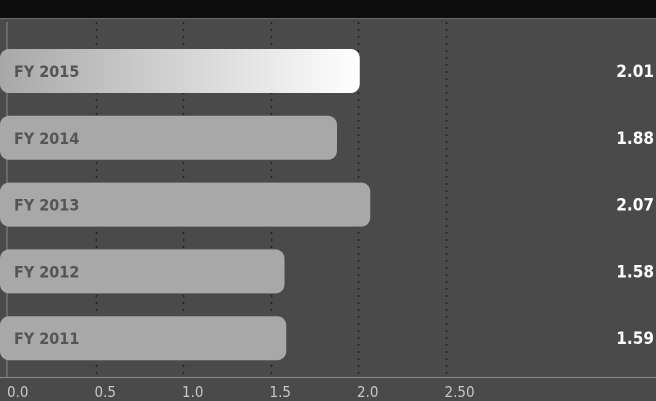 The image size is (656, 401). I want to click on x-axis: 0.0 0.5 1.0 1.5 2.0 2.50, so click(328, 389).